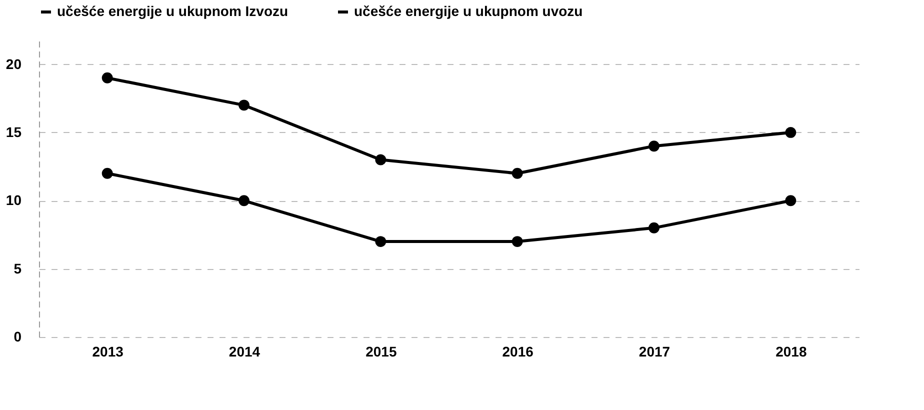 The image size is (924, 410). I want to click on x-tick-label: 2018, so click(791, 352).